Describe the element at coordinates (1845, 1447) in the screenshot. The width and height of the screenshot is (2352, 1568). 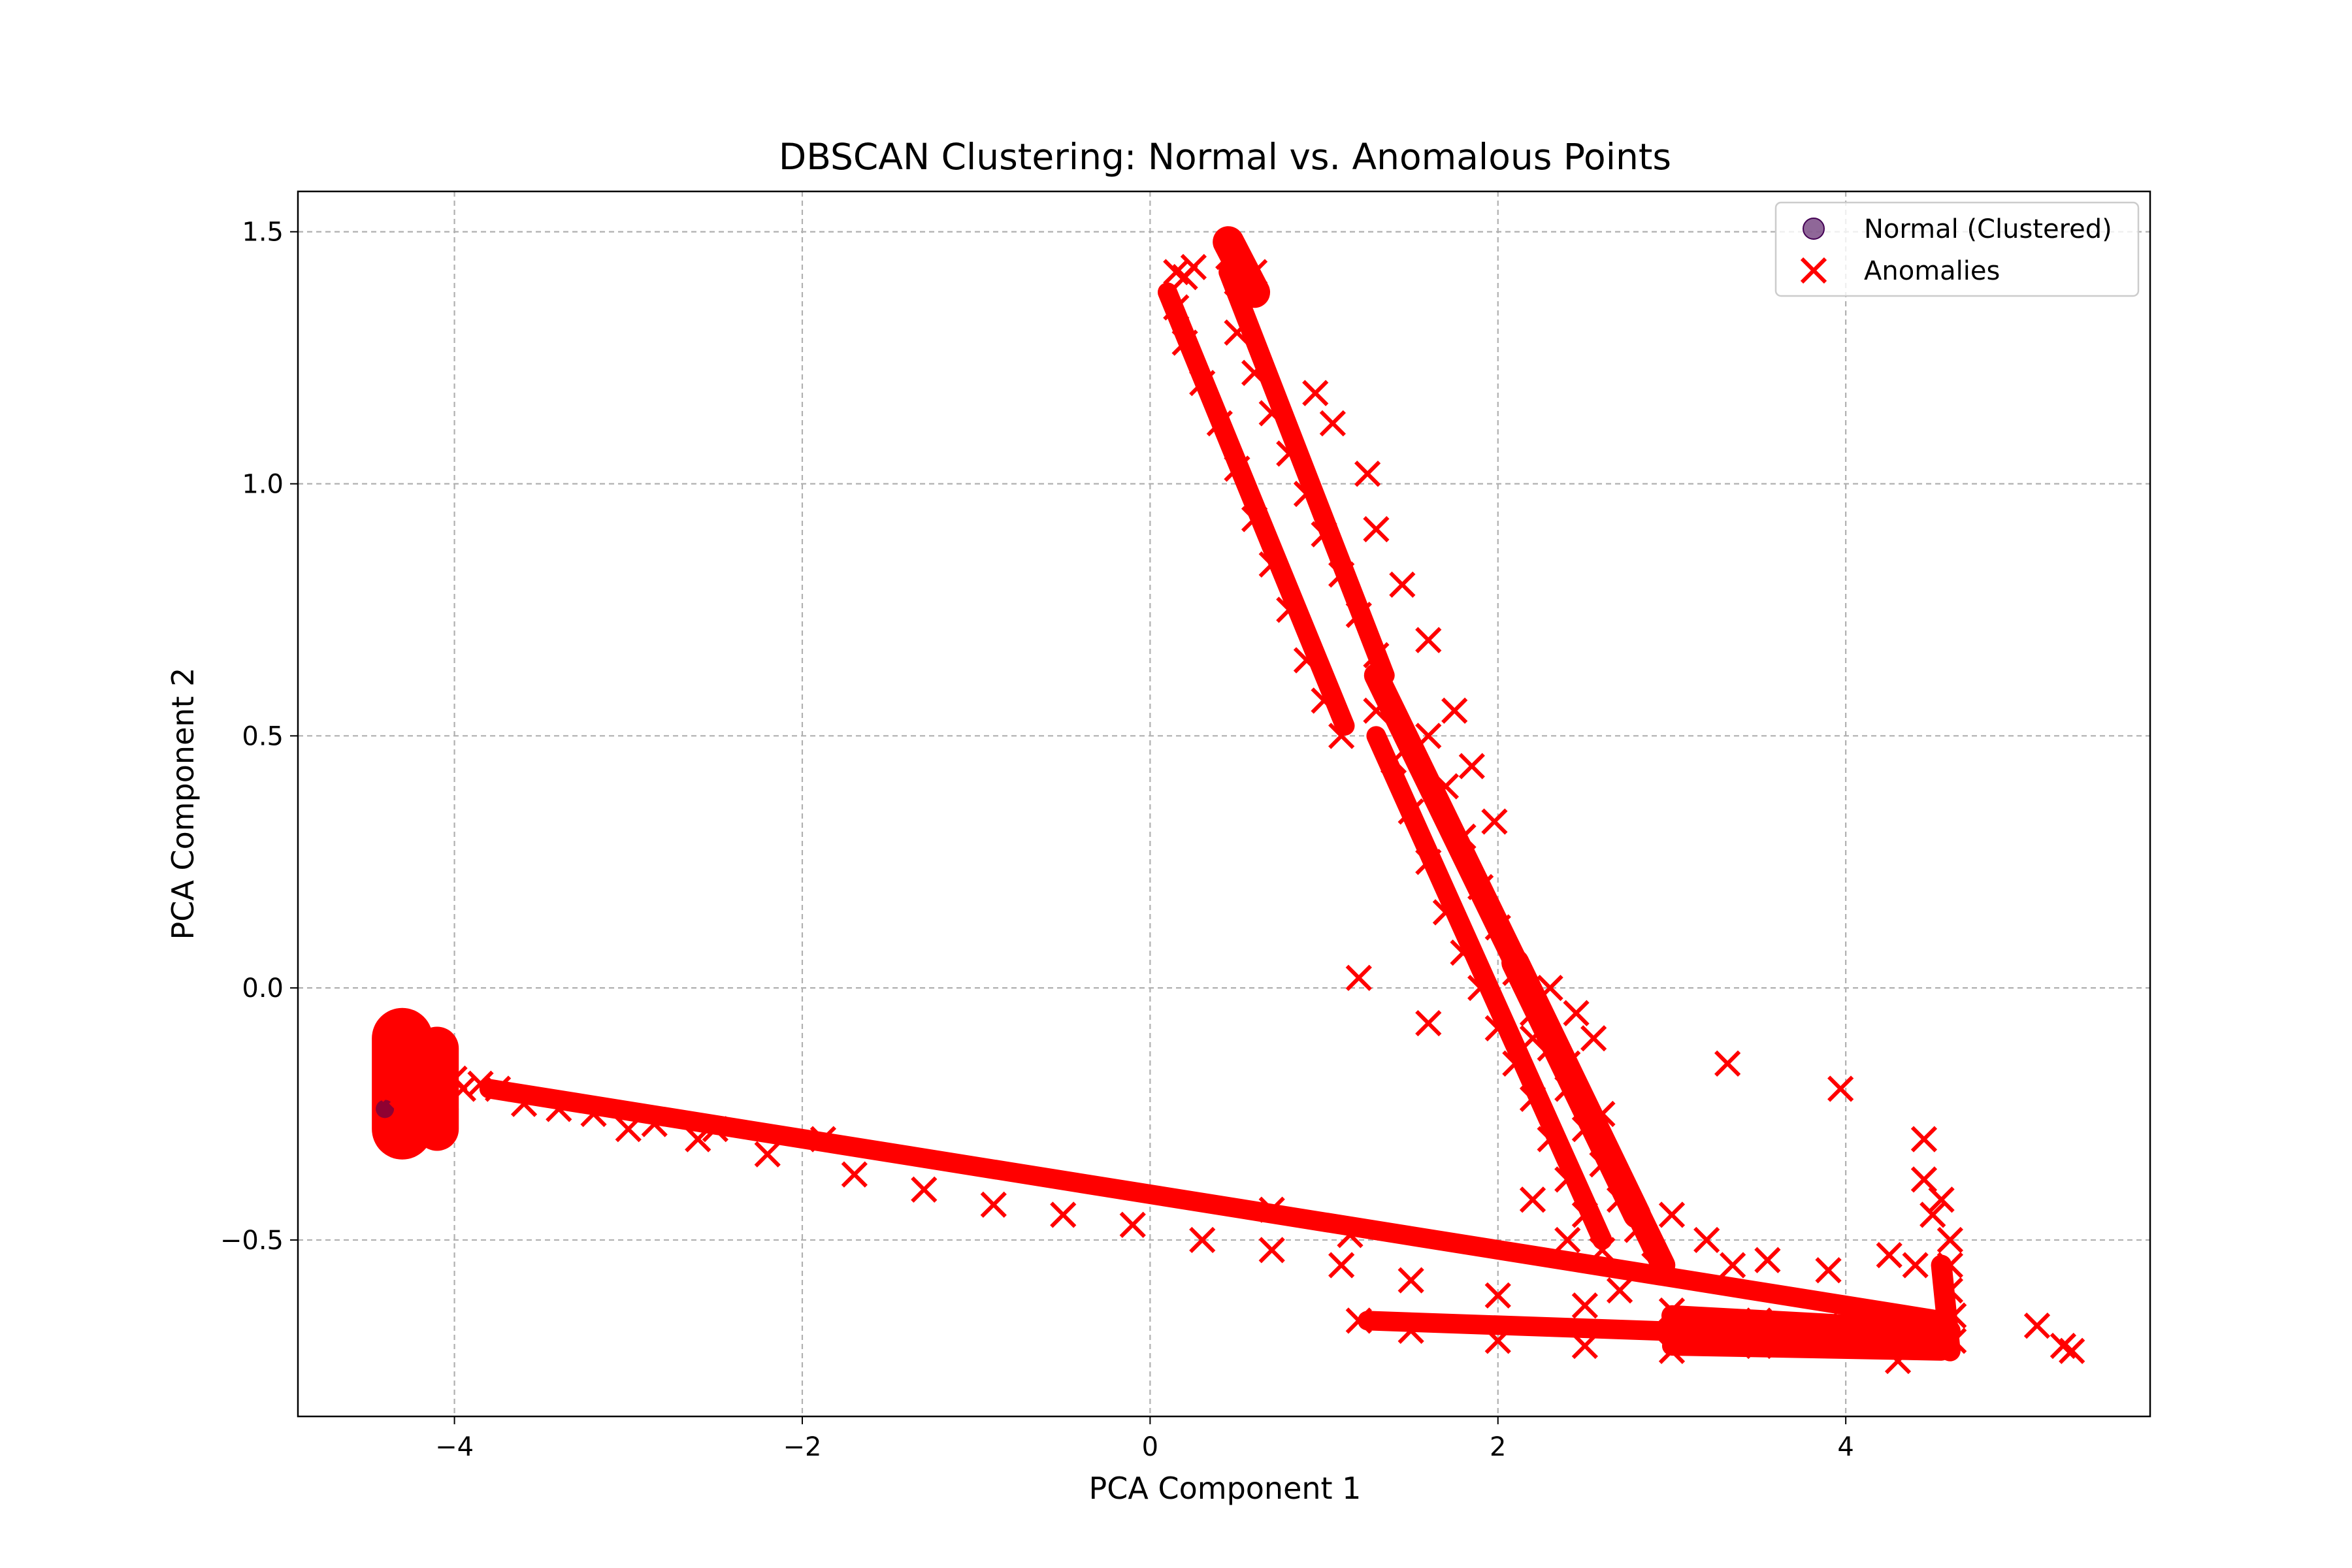
I see `x-tick-label: 4` at that location.